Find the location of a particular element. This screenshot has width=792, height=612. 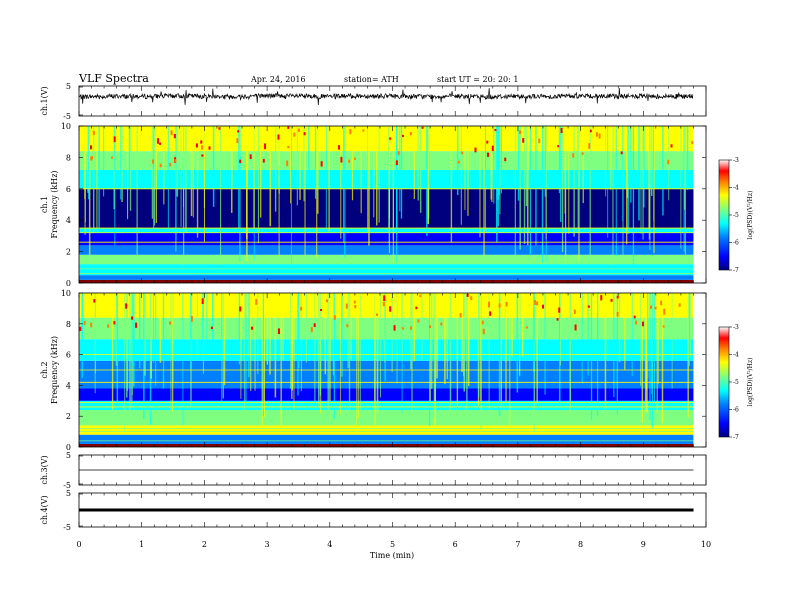

ch1-colorbar-tick-label: -4 is located at coordinates (736, 188).